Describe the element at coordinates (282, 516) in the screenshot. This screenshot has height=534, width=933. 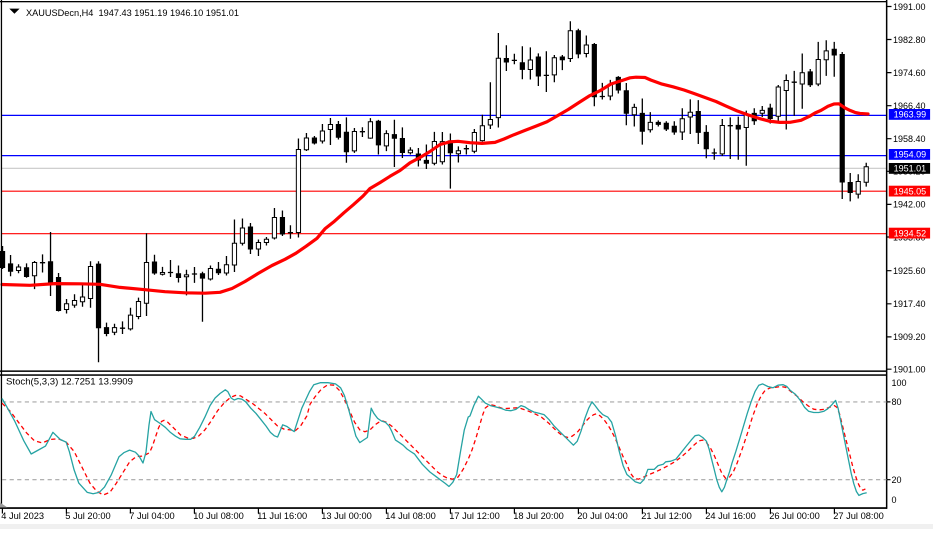
I see `svg-text: 11 Jul 16:00` at that location.